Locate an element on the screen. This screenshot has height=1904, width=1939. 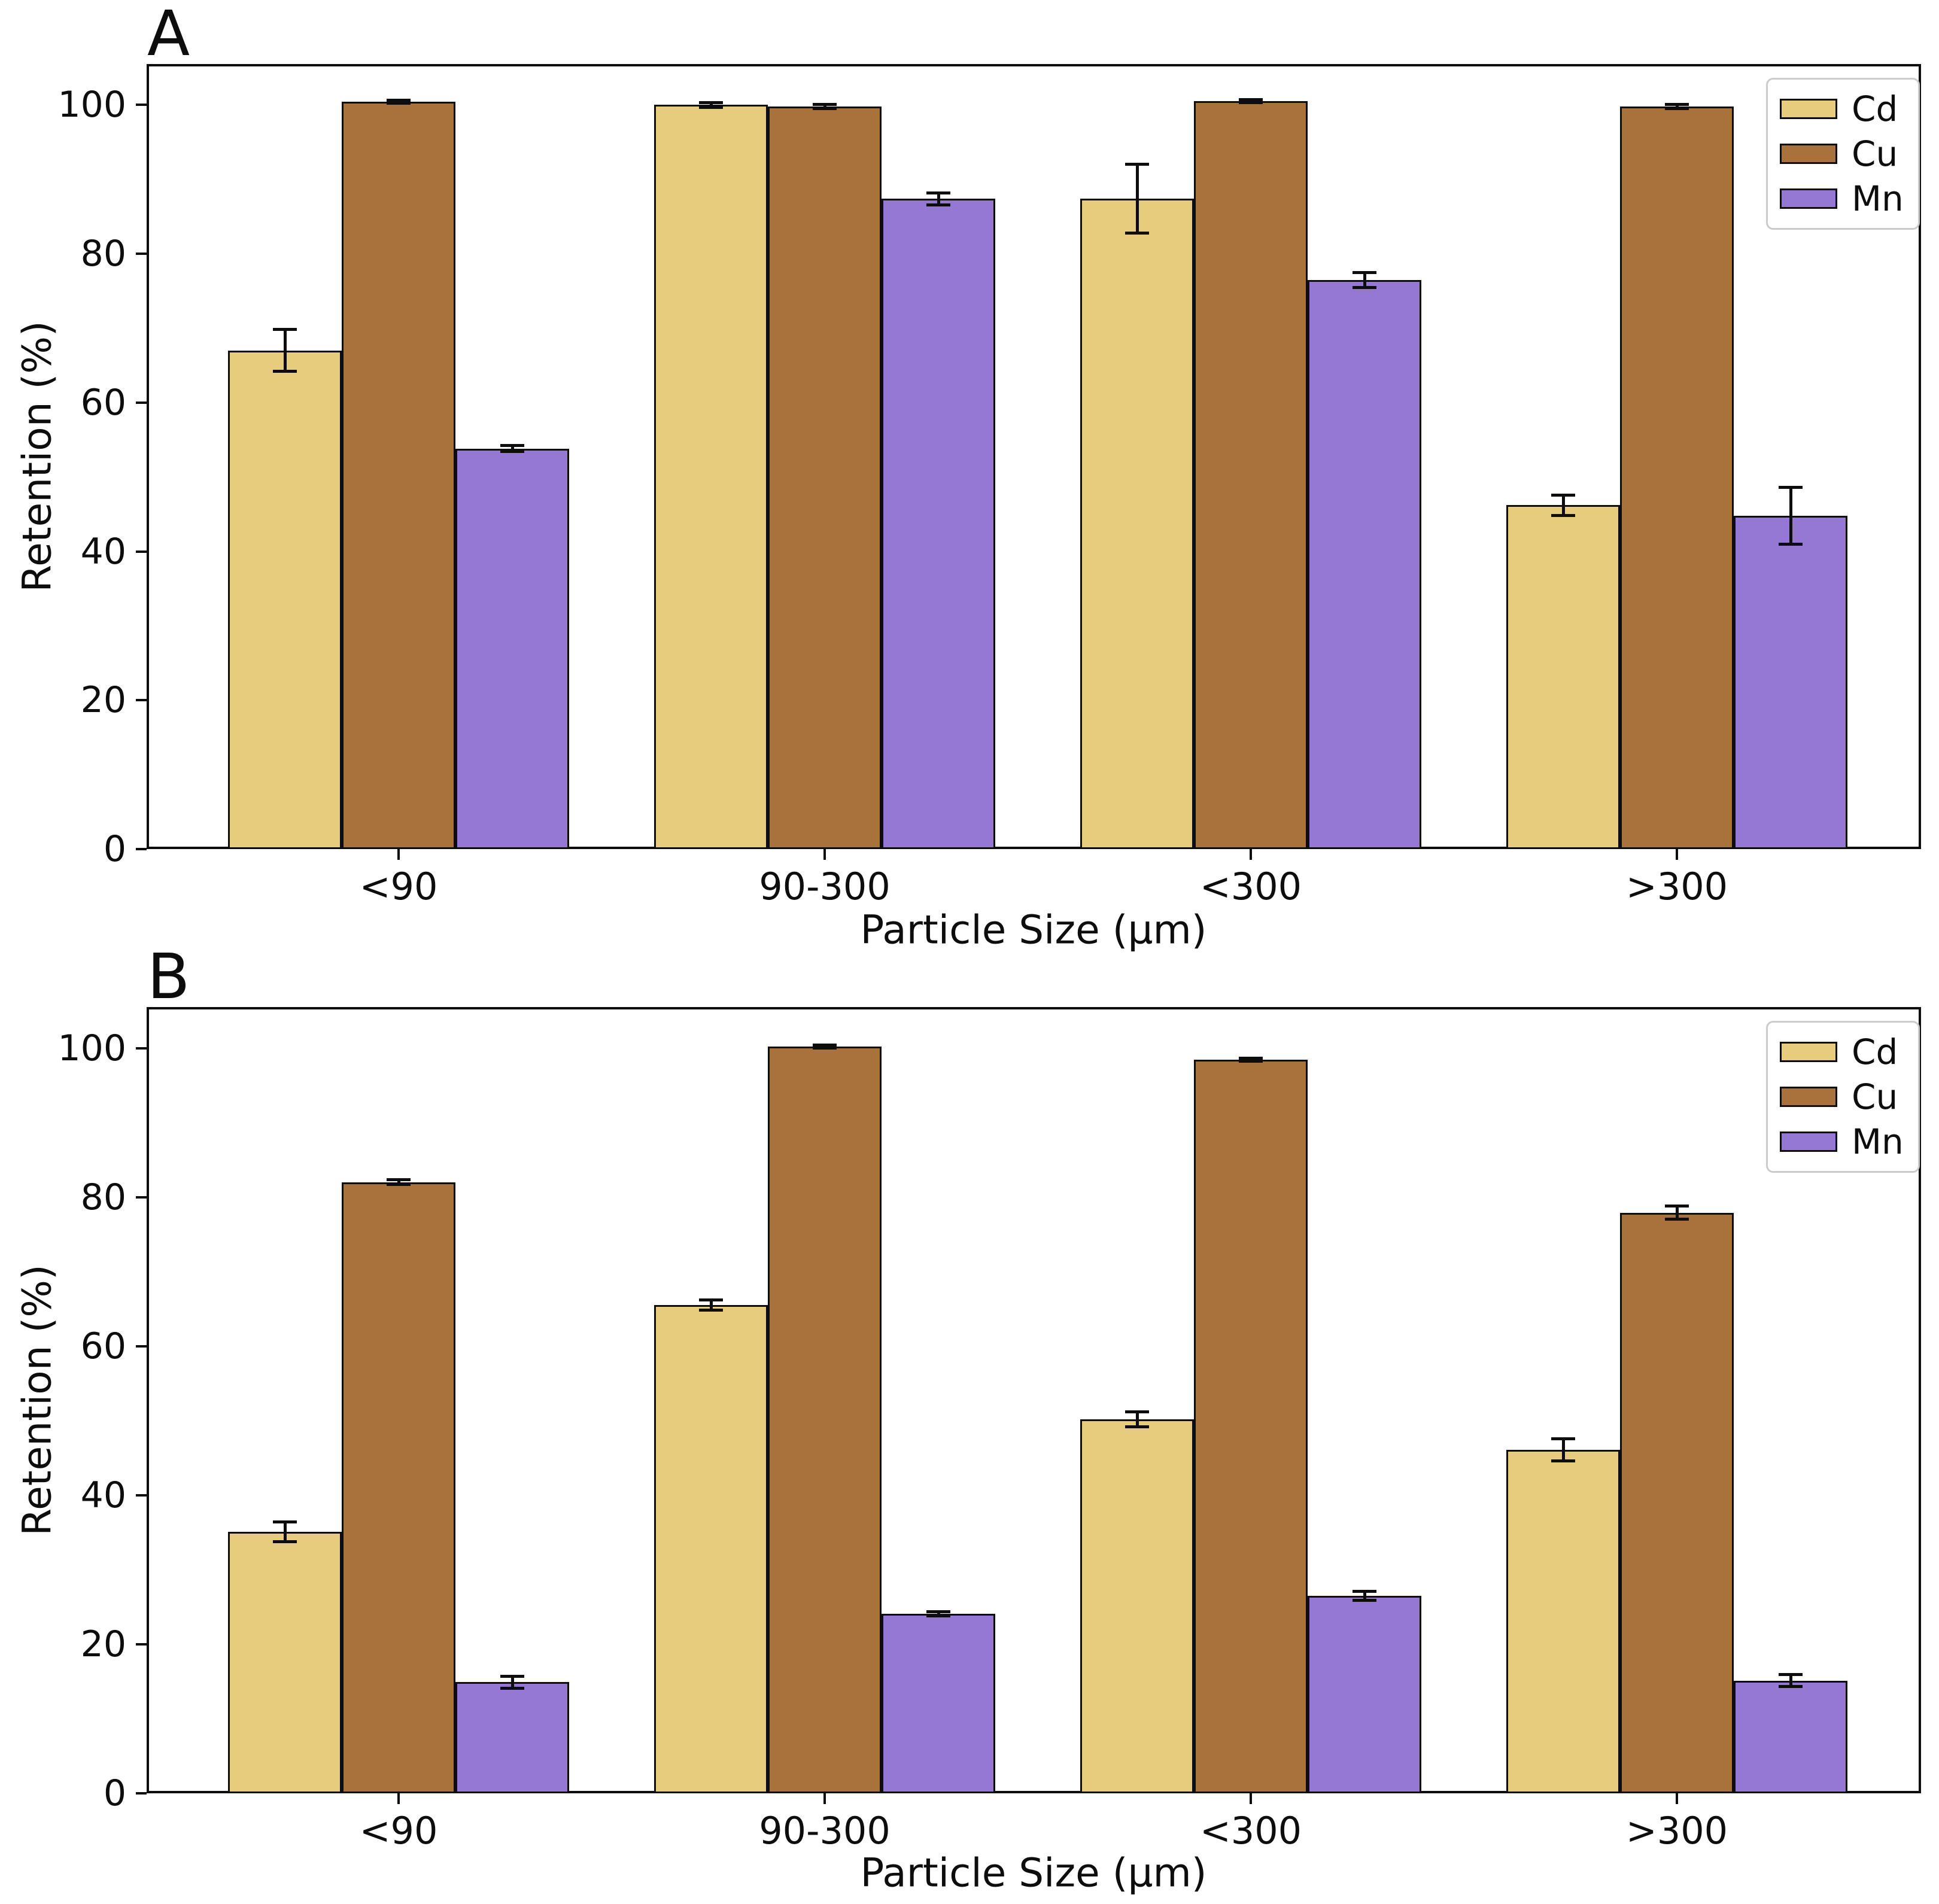
error-bar-a-mn-90-300-cap-bottom is located at coordinates (938, 205).